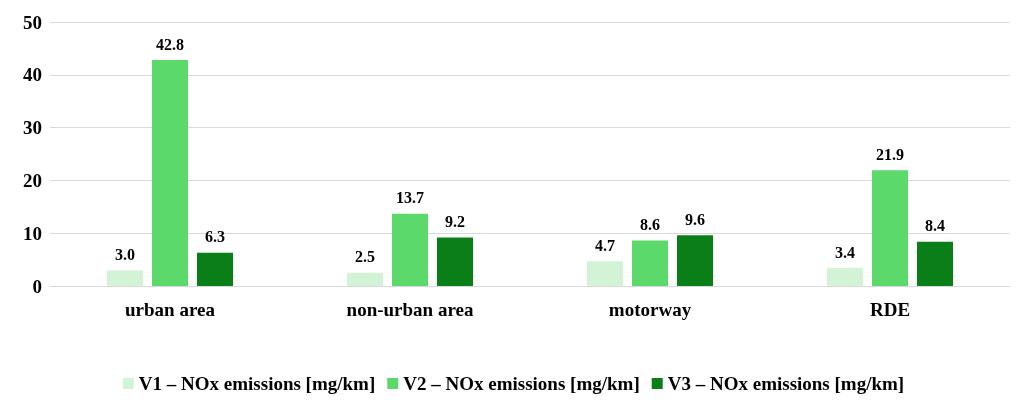 Image resolution: width=1027 pixels, height=404 pixels. What do you see at coordinates (125, 254) in the screenshot?
I see `text: 3.0` at bounding box center [125, 254].